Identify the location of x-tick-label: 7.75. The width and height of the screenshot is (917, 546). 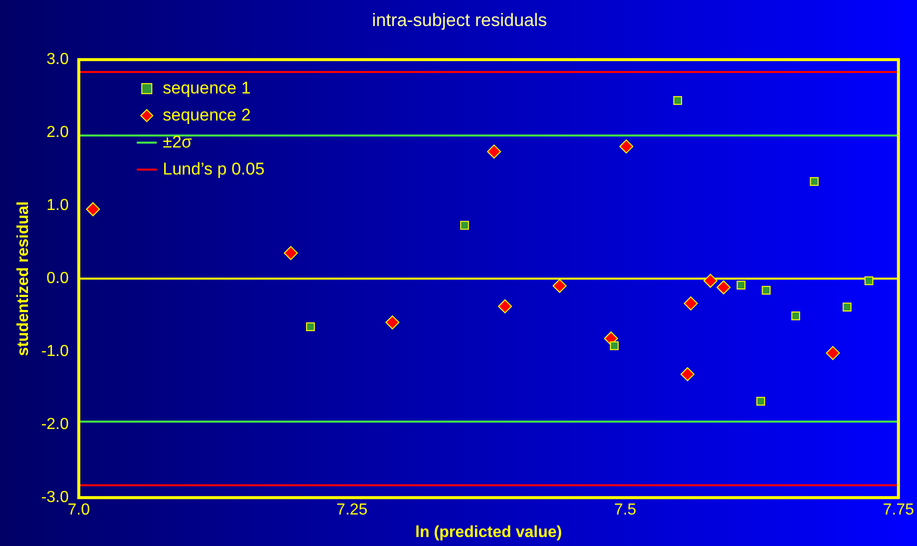
(898, 510).